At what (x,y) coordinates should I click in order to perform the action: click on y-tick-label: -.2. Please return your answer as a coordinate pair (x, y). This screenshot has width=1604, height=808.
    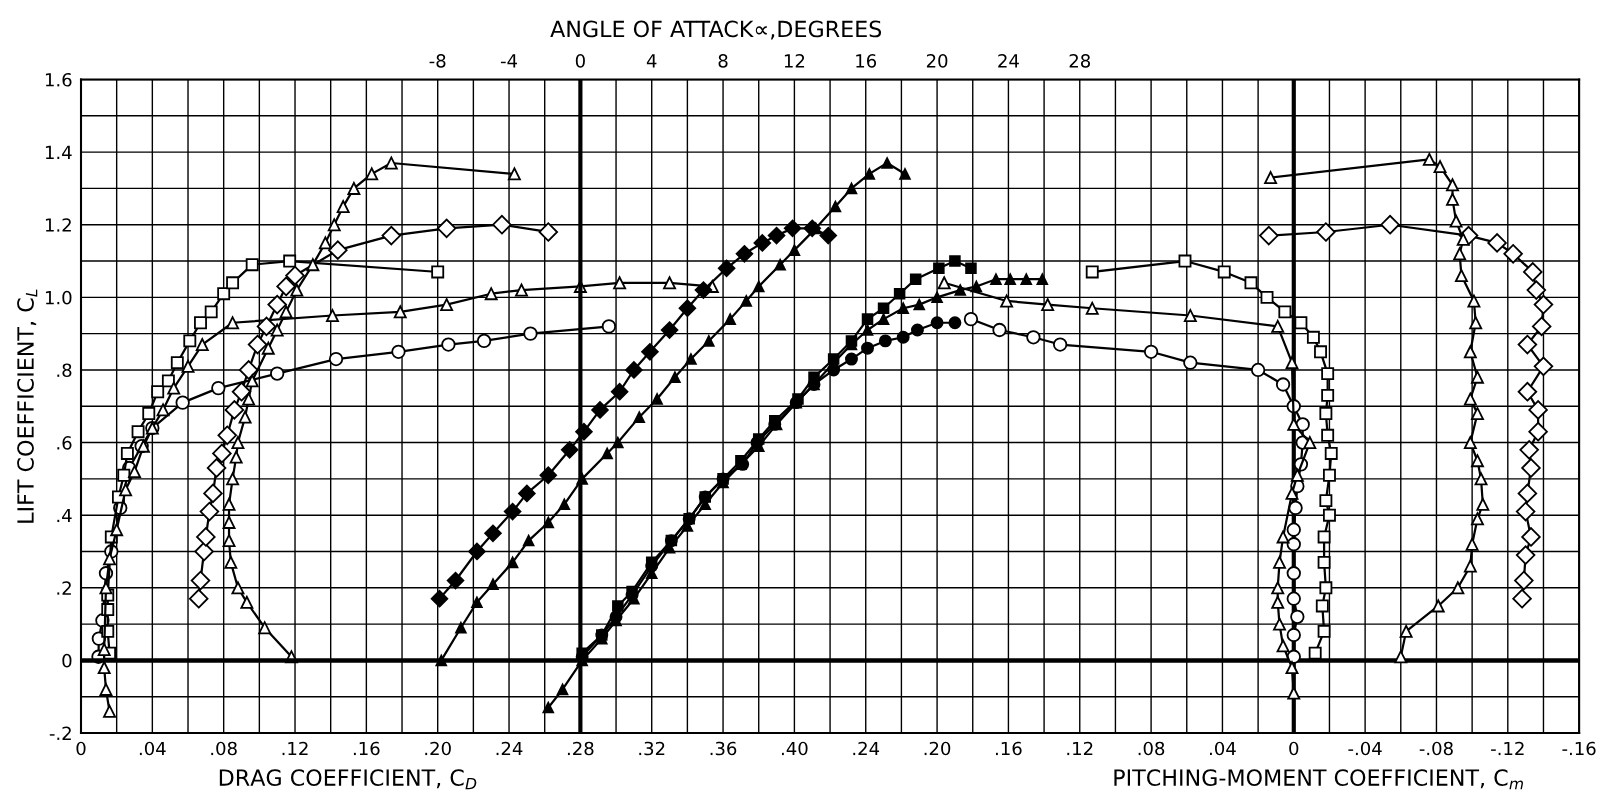
    Looking at the image, I should click on (60, 733).